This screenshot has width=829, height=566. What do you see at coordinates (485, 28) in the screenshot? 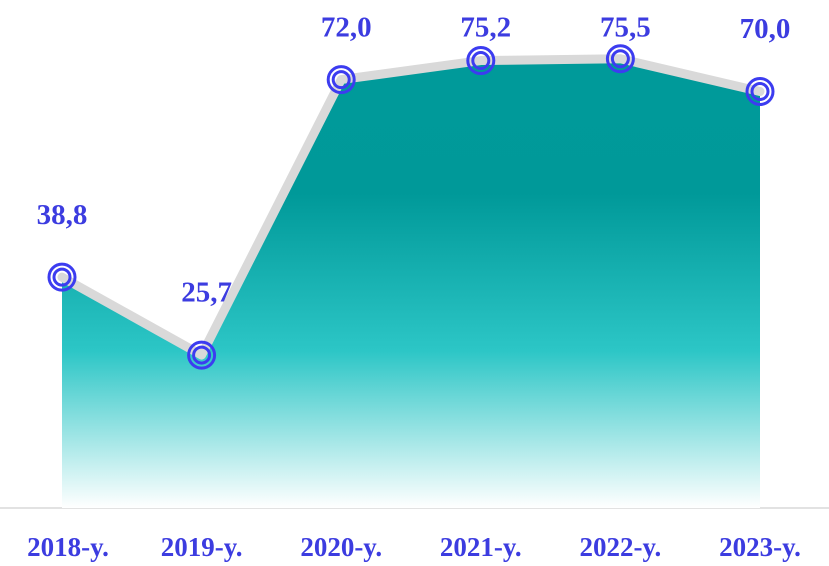
I see `data-label: 75,2` at bounding box center [485, 28].